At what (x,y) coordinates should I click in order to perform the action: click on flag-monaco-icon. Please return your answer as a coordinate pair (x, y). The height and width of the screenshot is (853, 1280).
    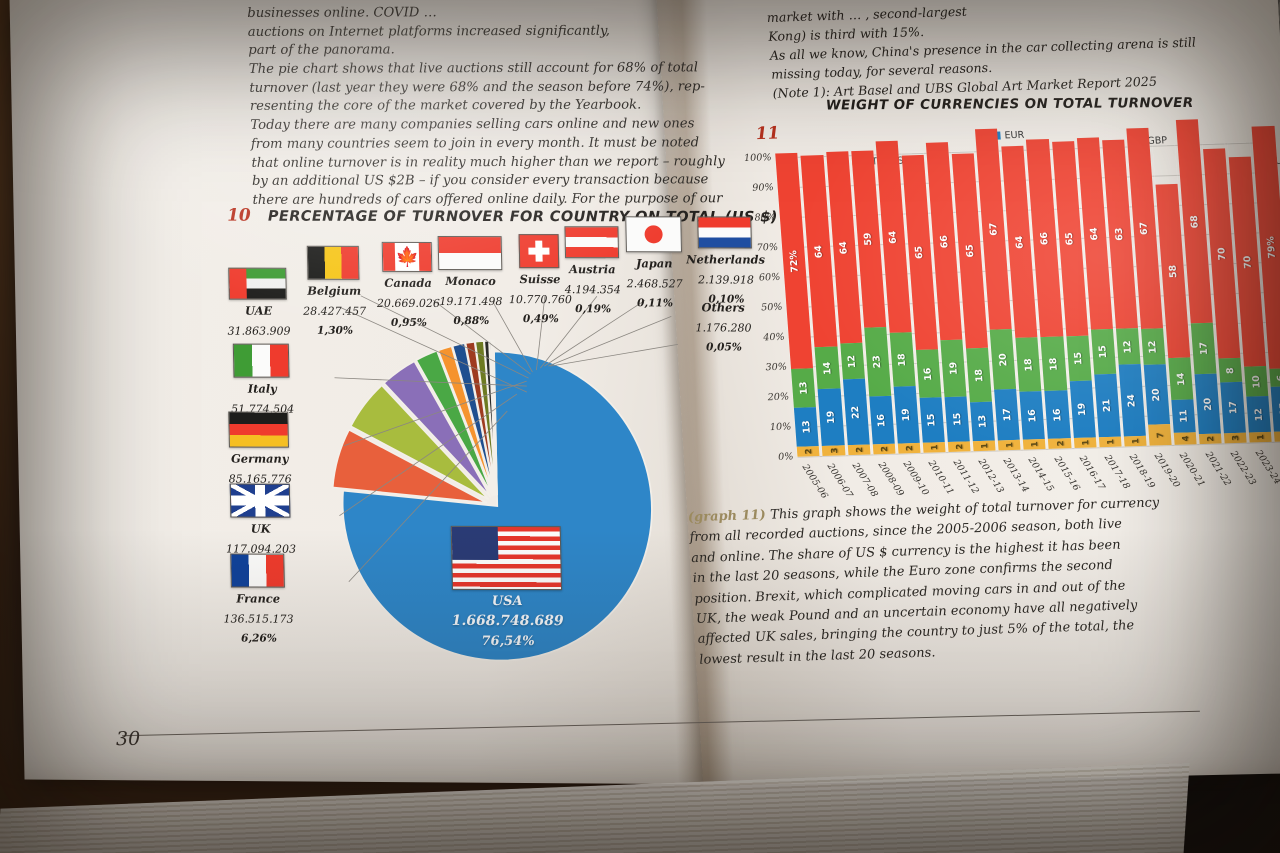
    Looking at the image, I should click on (470, 253).